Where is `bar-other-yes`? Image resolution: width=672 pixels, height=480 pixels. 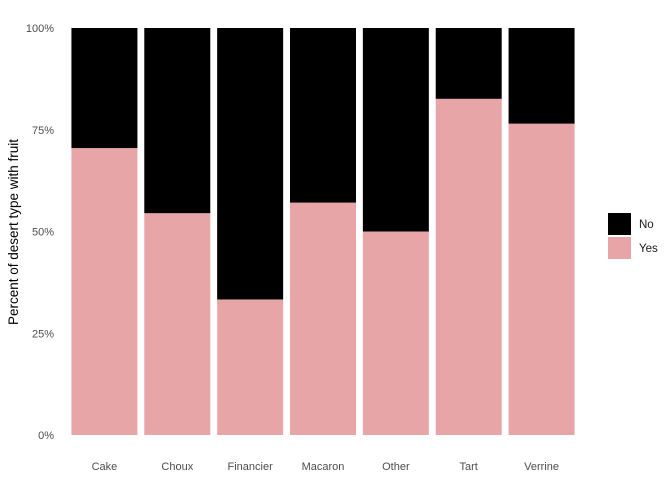
bar-other-yes is located at coordinates (395, 333).